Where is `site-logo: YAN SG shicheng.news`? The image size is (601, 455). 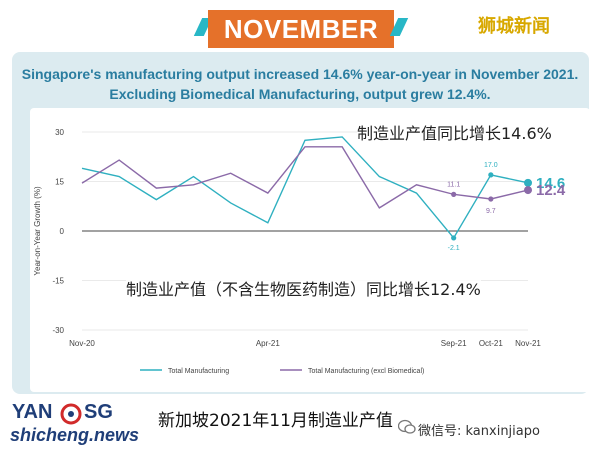
site-logo: YAN SG shicheng.news is located at coordinates (80, 425).